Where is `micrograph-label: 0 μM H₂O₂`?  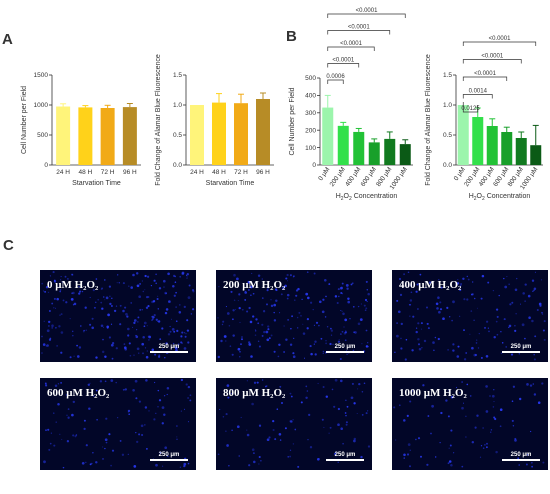 micrograph-label: 0 μM H₂O₂ is located at coordinates (73, 285).